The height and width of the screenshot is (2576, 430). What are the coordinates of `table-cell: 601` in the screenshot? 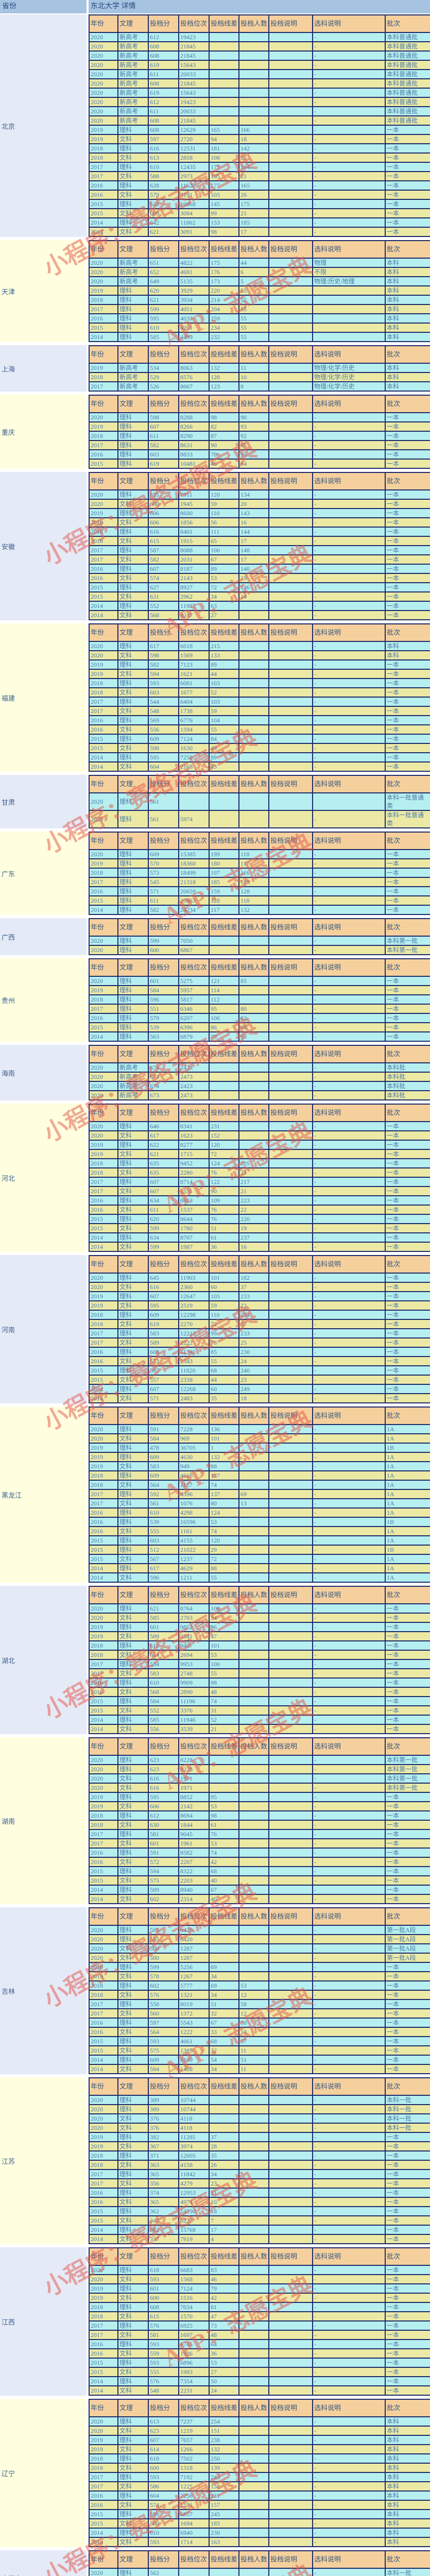 It's located at (163, 1843).